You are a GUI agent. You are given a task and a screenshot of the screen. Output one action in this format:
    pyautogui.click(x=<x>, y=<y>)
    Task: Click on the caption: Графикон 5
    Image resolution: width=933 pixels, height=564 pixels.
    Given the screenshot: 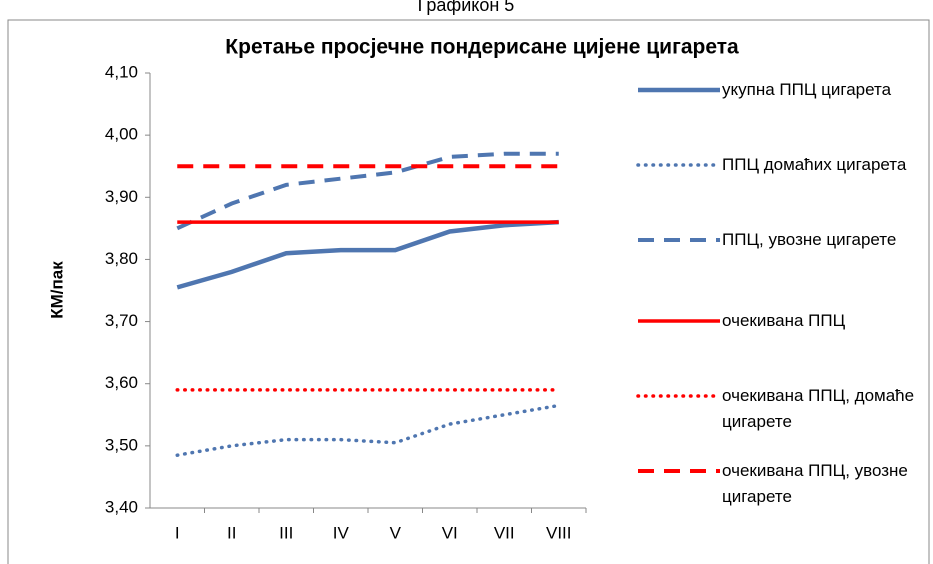 What is the action you would take?
    pyautogui.click(x=466, y=7)
    